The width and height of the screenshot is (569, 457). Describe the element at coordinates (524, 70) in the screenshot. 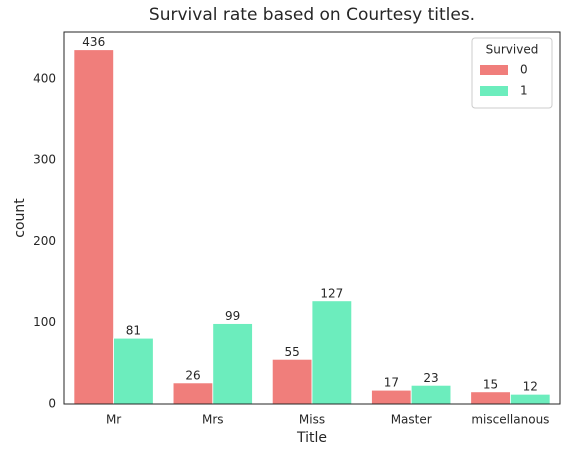

I see `legend-label: 0` at that location.